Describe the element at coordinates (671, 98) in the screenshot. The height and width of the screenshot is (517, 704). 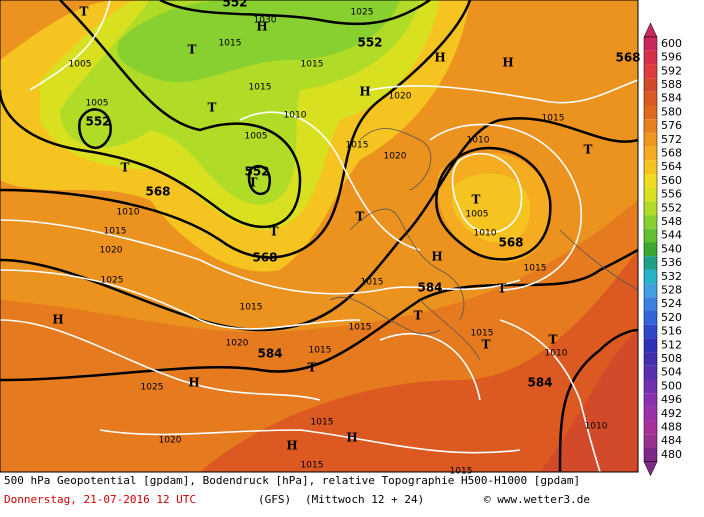
I see `colorbar-tick-label: 584` at that location.